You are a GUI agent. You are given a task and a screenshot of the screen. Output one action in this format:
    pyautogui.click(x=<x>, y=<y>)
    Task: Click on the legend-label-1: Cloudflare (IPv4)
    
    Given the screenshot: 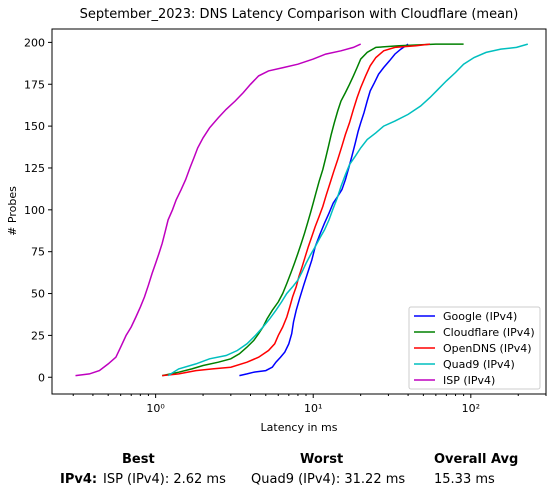 What is the action you would take?
    pyautogui.click(x=489, y=332)
    